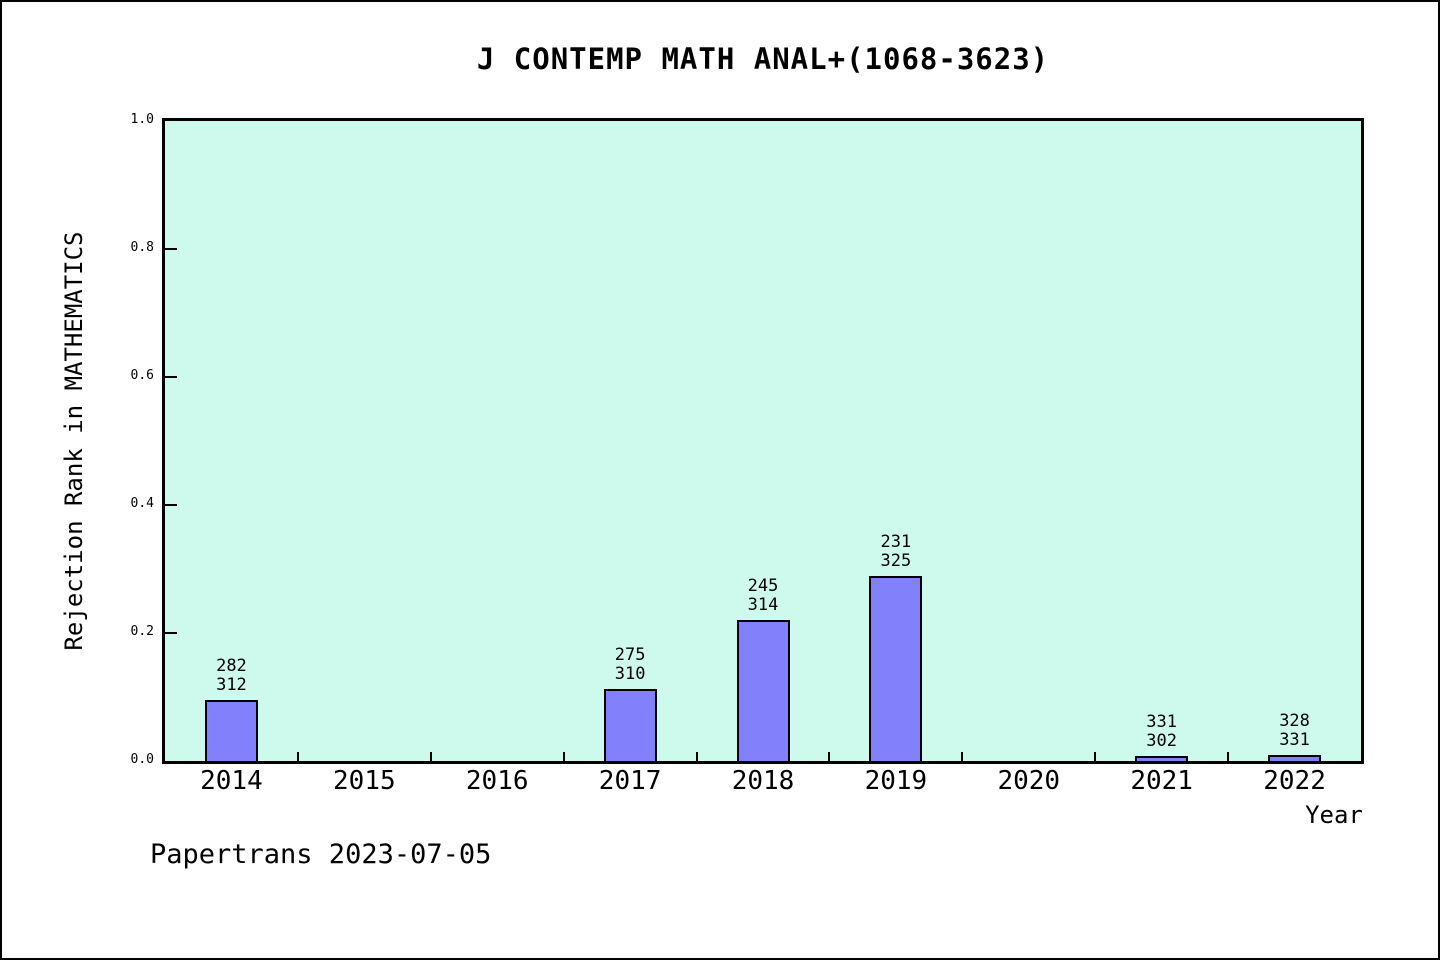 The height and width of the screenshot is (960, 1440). What do you see at coordinates (630, 664) in the screenshot?
I see `bar-value-label: 275 310` at bounding box center [630, 664].